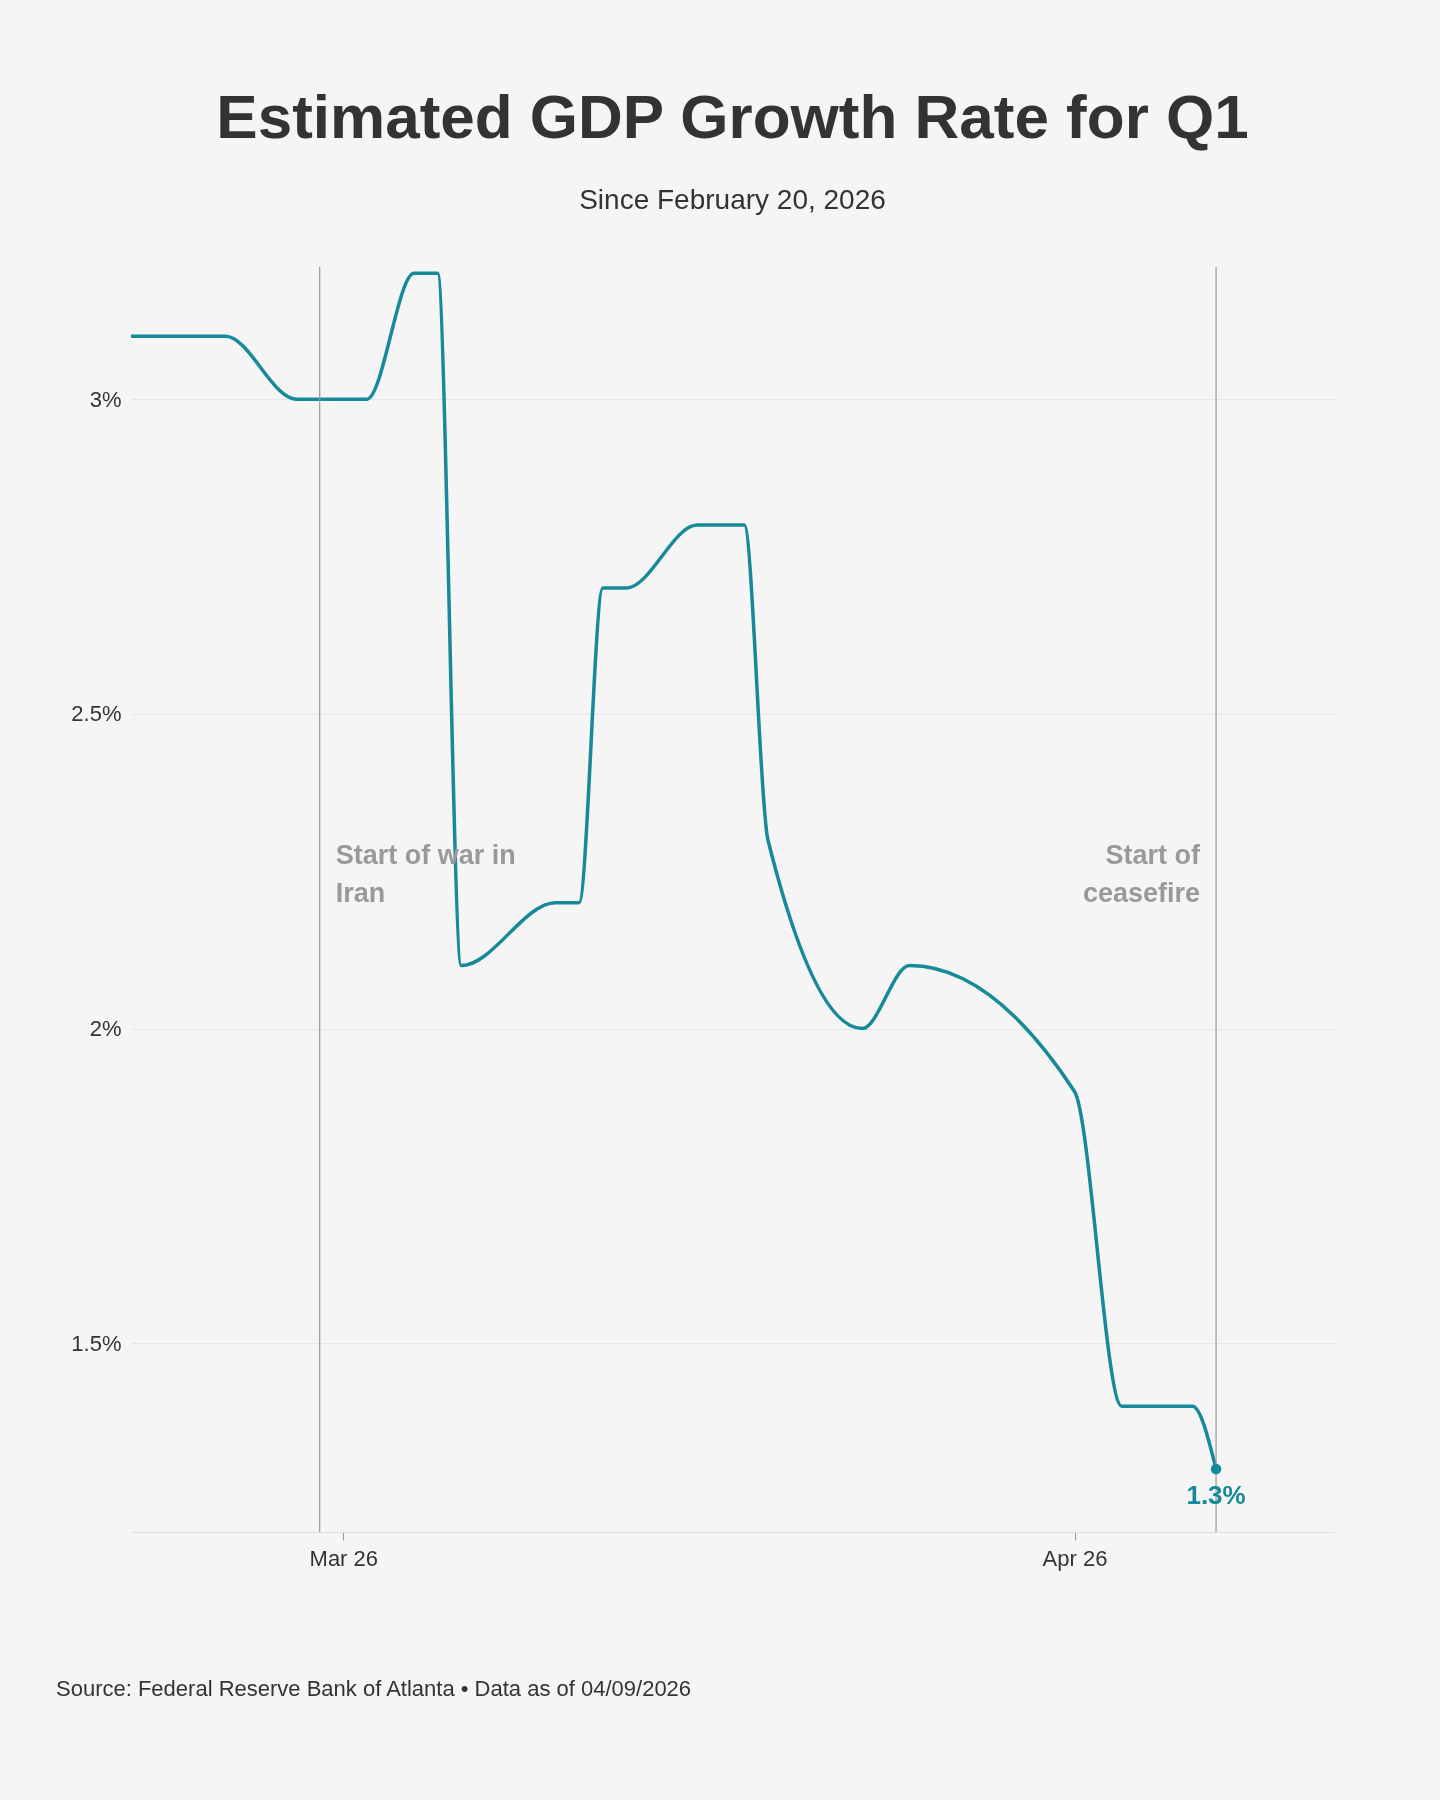  What do you see at coordinates (1216, 1495) in the screenshot?
I see `data-label: 1.3%` at bounding box center [1216, 1495].